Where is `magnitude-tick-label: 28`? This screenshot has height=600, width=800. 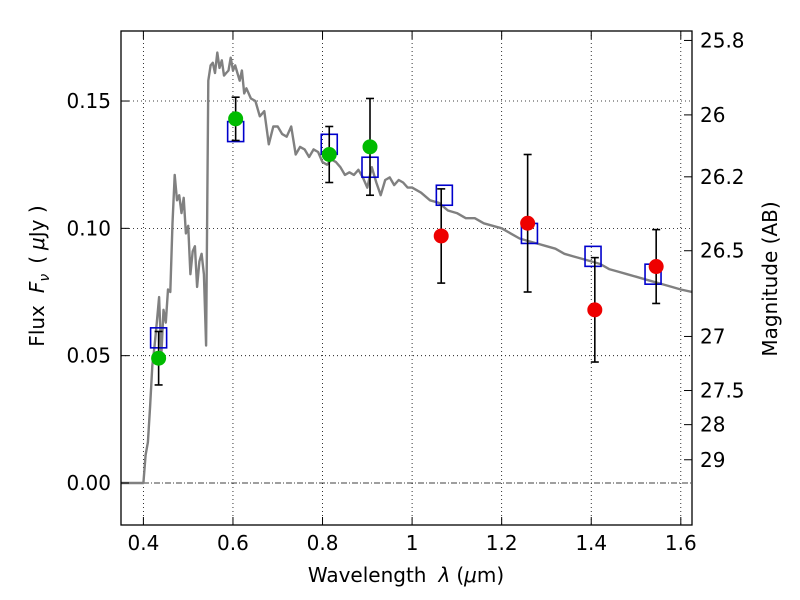
magnitude-tick-label: 28 is located at coordinates (712, 425).